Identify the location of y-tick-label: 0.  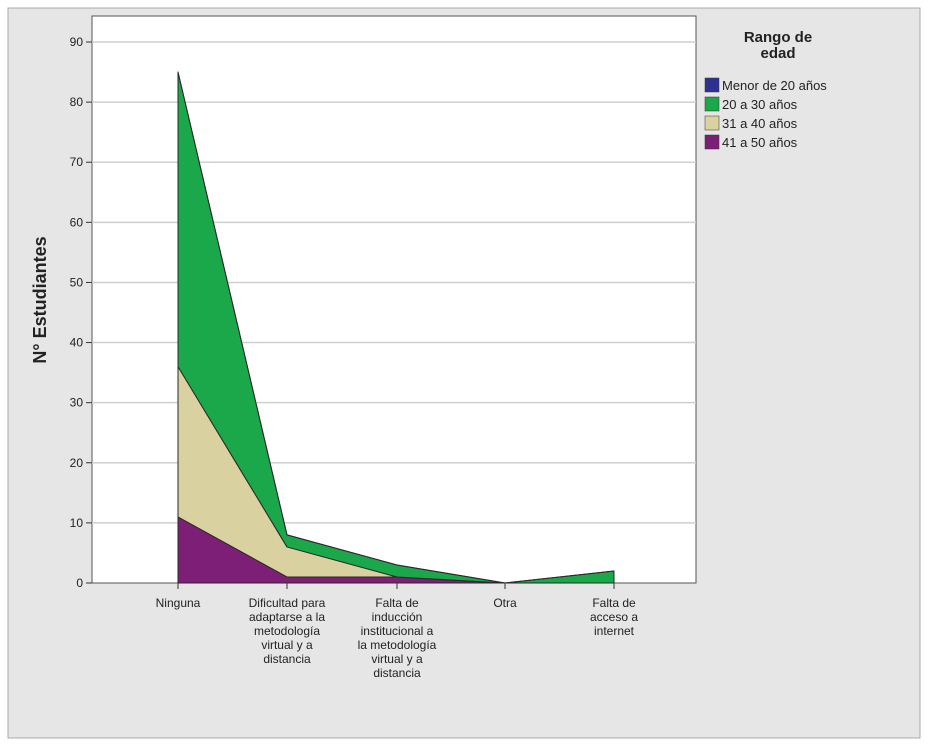
(79, 583).